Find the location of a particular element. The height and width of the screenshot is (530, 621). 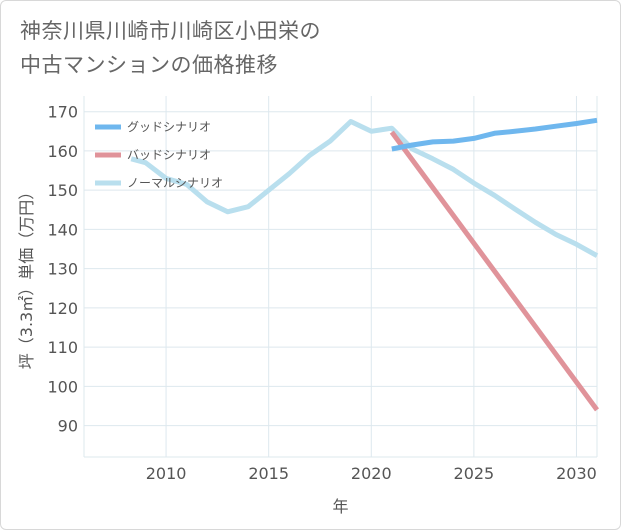

y-tick-label: 170 is located at coordinates (62, 112).